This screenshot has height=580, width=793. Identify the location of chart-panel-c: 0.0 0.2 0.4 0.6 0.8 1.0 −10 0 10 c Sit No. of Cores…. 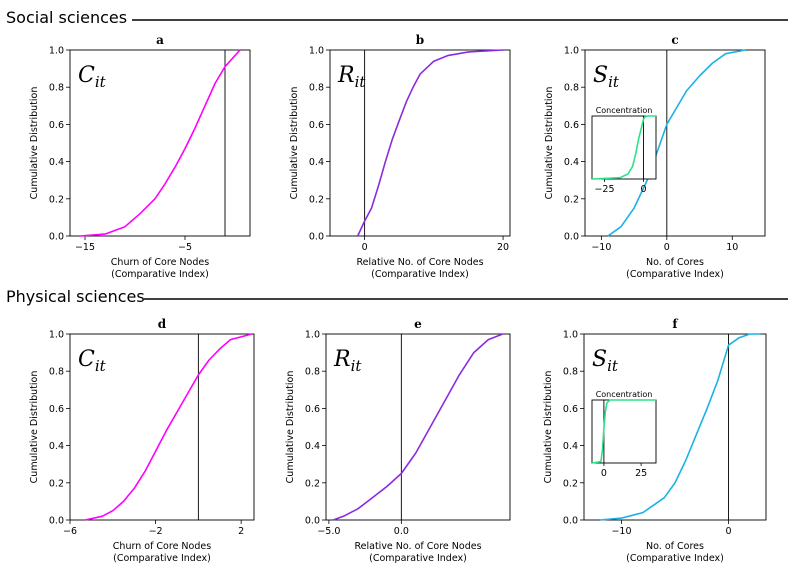
(655, 156).